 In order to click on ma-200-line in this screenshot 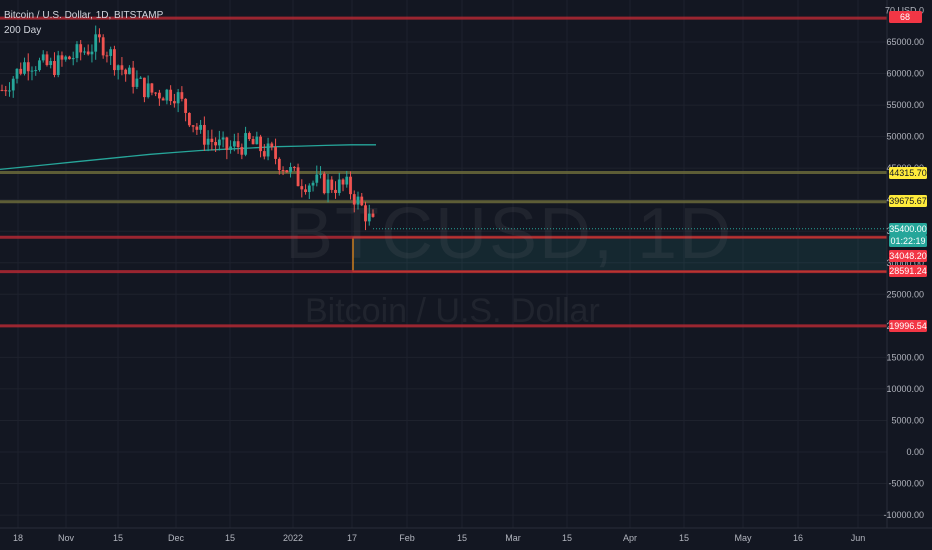, I will do `click(188, 157)`.